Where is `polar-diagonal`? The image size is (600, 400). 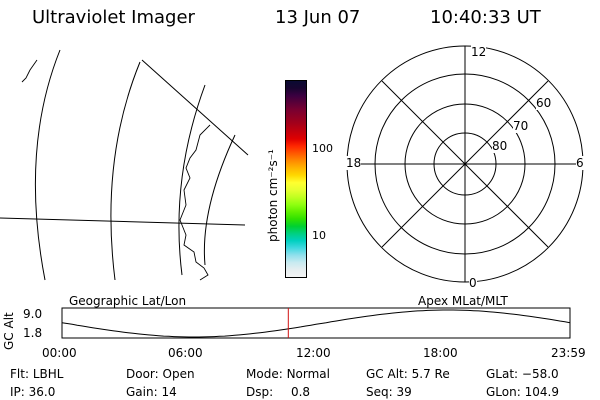
polar-diagonal is located at coordinates (465, 164).